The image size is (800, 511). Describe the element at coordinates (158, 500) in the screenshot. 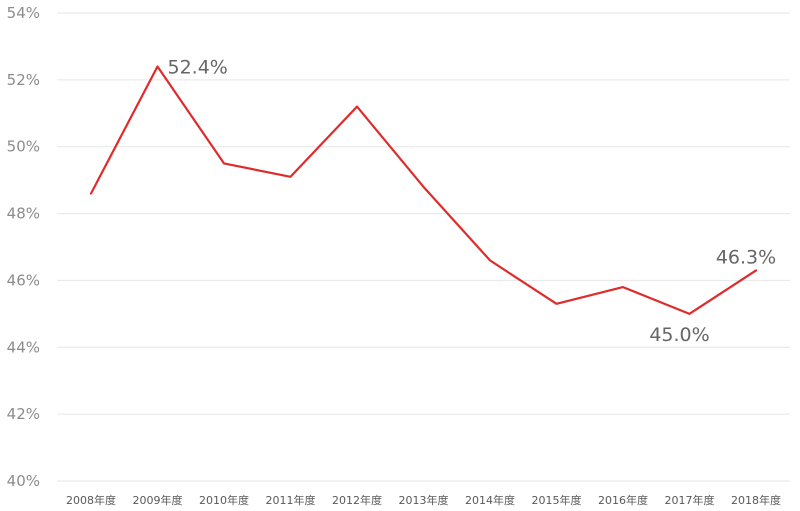

I see `x-tick-label: 2009年度` at that location.